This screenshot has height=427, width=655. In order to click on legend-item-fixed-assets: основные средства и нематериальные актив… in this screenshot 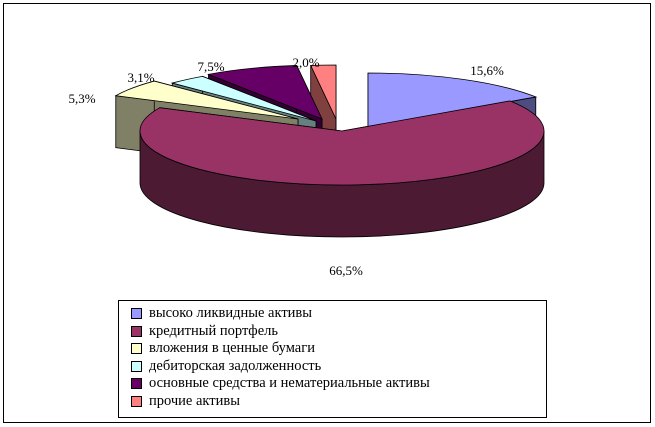, I will do `click(338, 384)`.